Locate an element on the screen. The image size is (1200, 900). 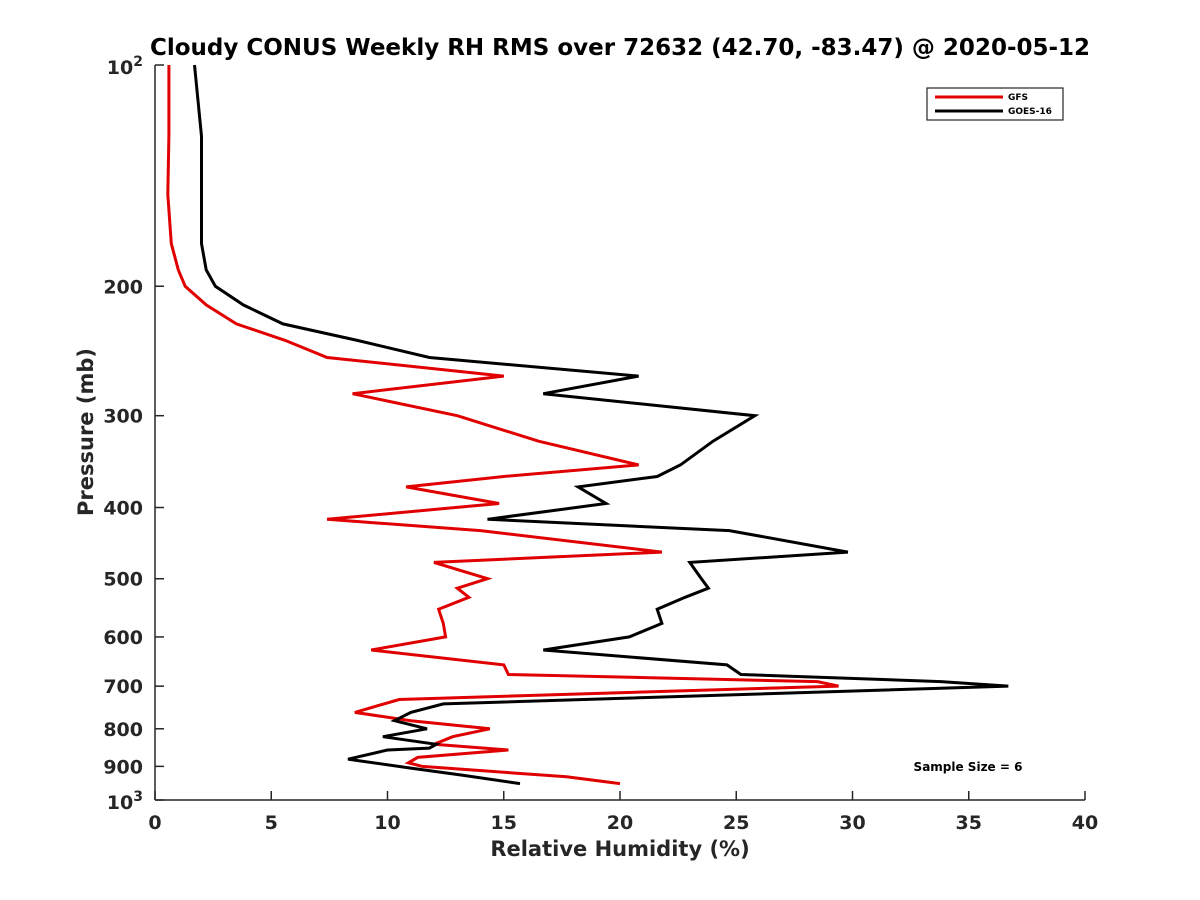
y-tick-exponent: 2 is located at coordinates (138, 62).